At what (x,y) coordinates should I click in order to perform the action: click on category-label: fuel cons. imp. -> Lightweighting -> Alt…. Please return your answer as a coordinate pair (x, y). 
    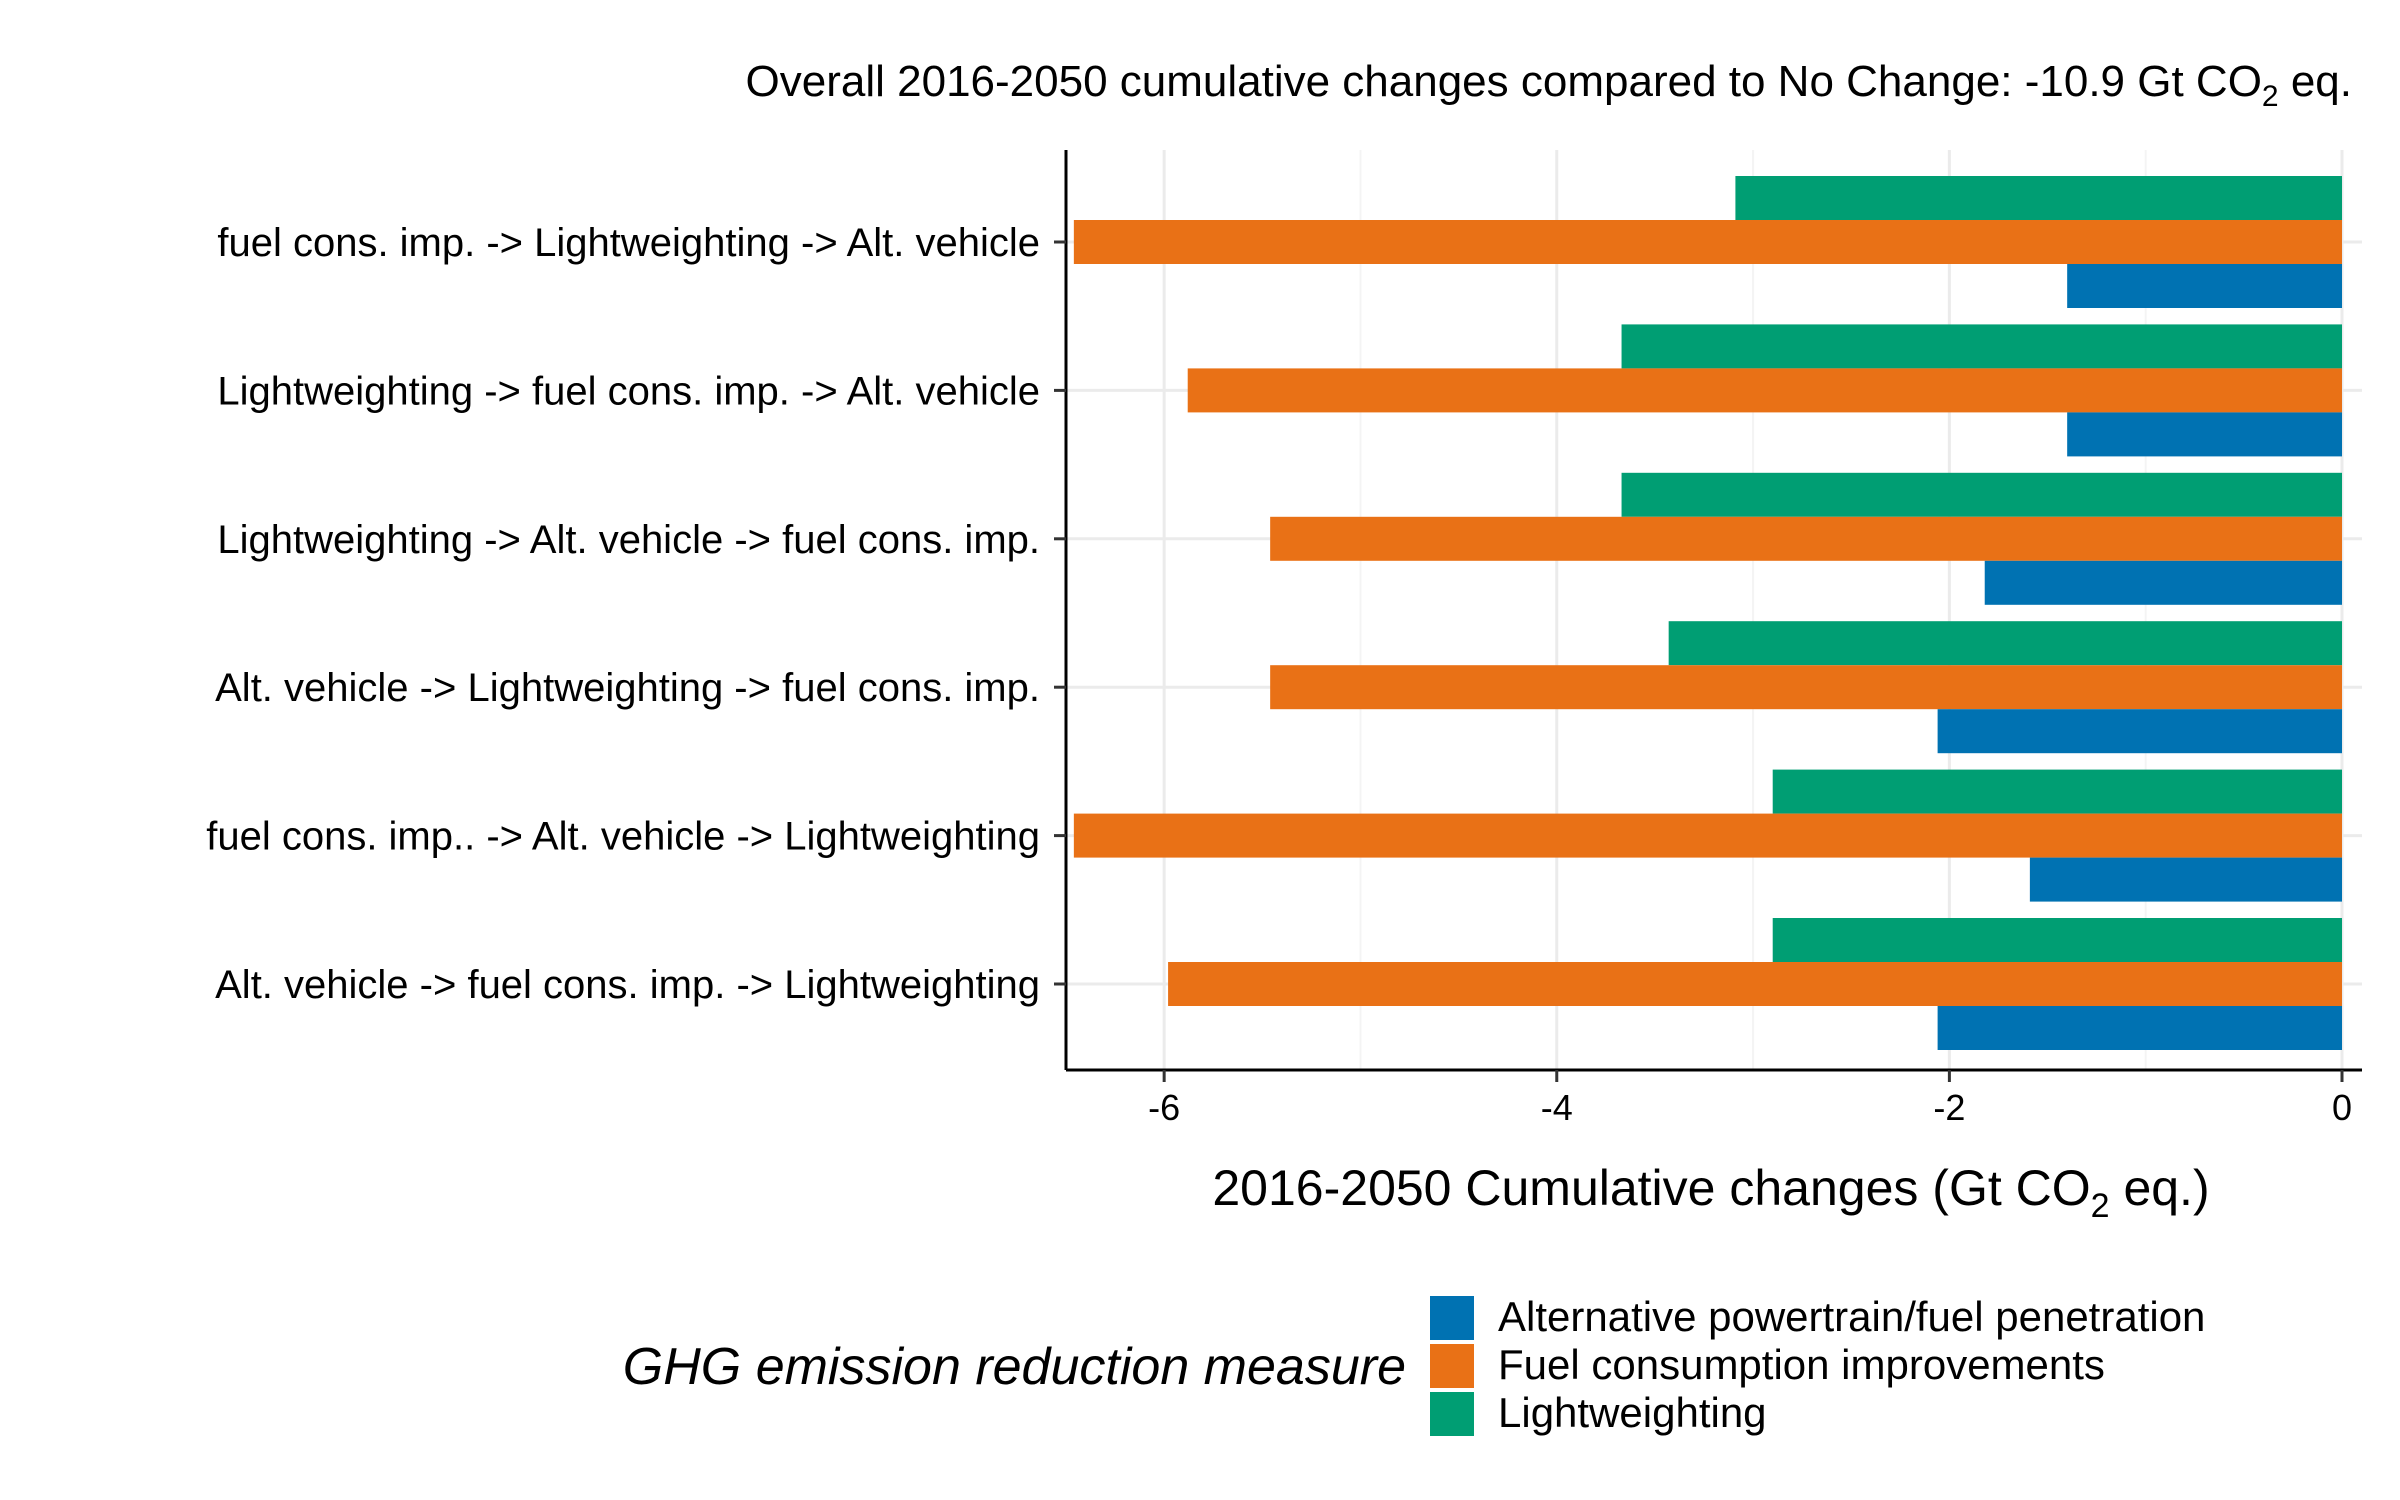
    Looking at the image, I should click on (628, 243).